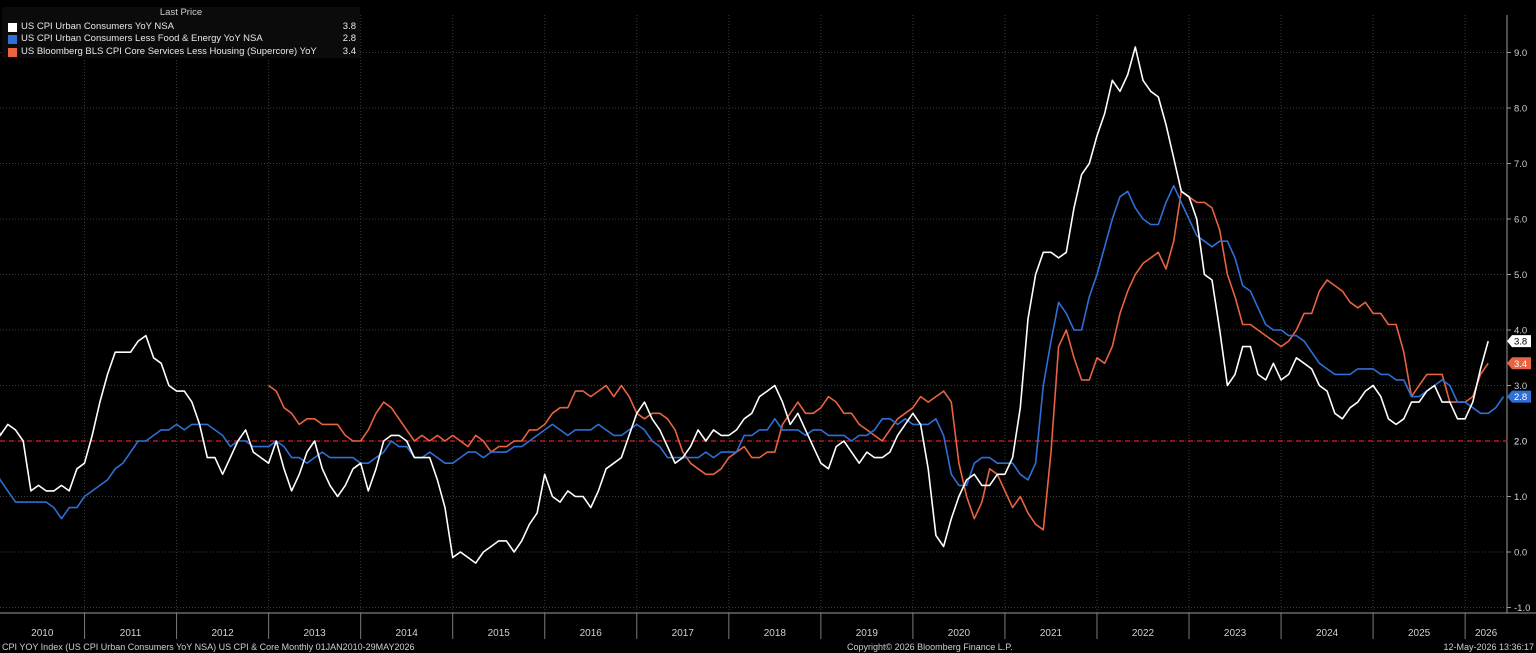  What do you see at coordinates (1520, 497) in the screenshot?
I see `y-tick-label: 1.0` at bounding box center [1520, 497].